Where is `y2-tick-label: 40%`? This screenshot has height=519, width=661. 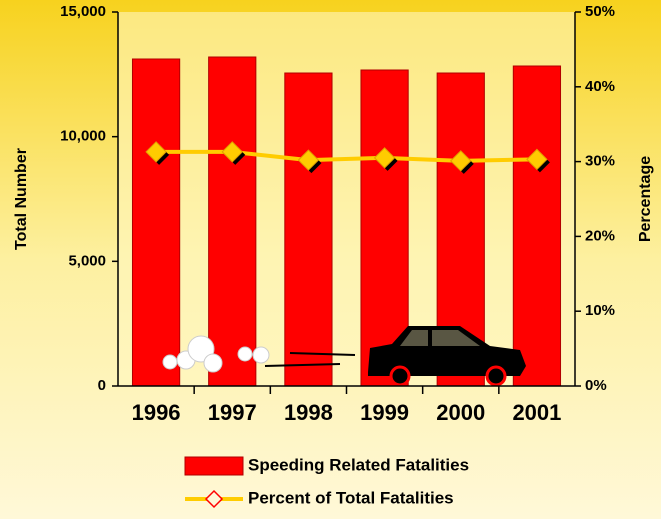
y2-tick-label: 40% is located at coordinates (600, 86).